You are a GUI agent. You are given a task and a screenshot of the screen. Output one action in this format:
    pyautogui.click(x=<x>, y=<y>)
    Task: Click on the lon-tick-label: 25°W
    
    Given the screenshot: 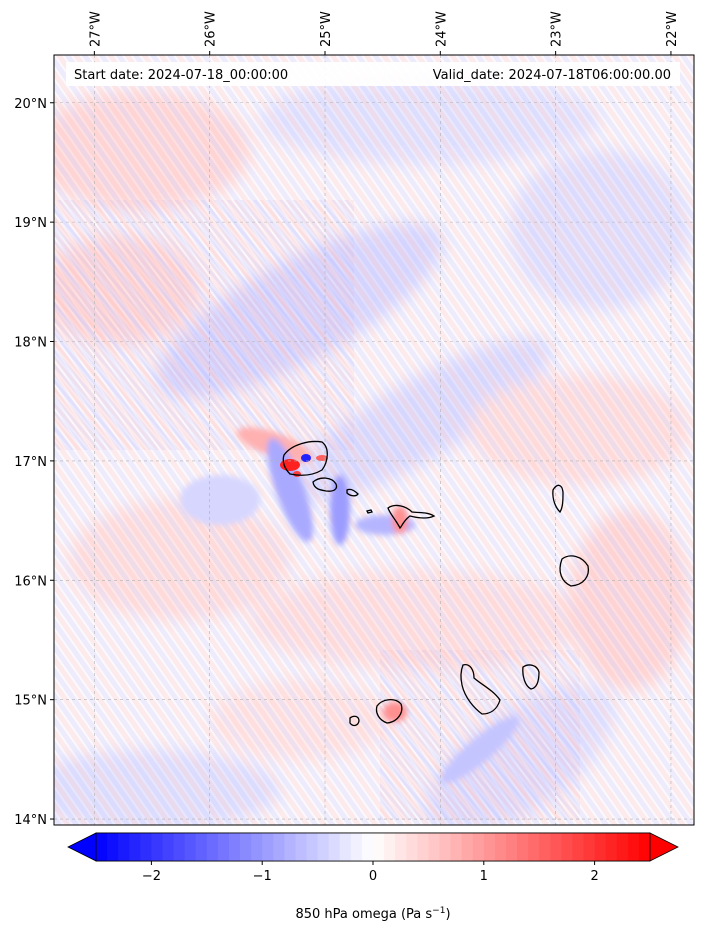 What is the action you would take?
    pyautogui.click(x=326, y=29)
    